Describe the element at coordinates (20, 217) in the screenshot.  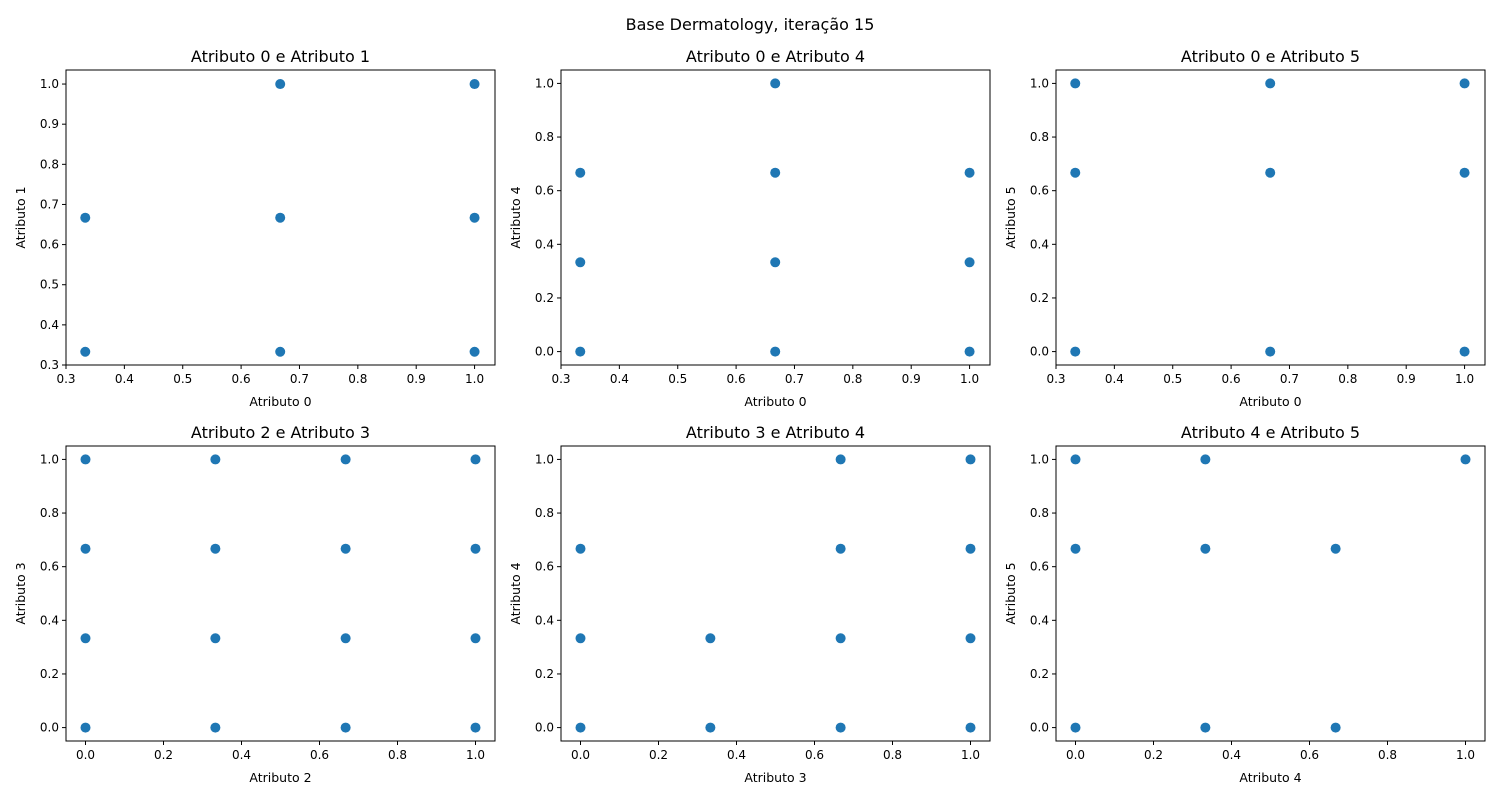
I see `y-axis-label: Atributo 1` at that location.